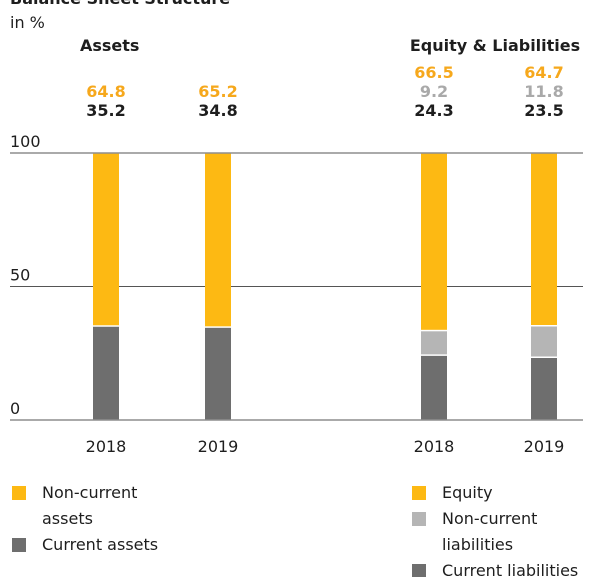  Describe the element at coordinates (120, 4) in the screenshot. I see `chart-title: Balance Sheet Structure` at that location.